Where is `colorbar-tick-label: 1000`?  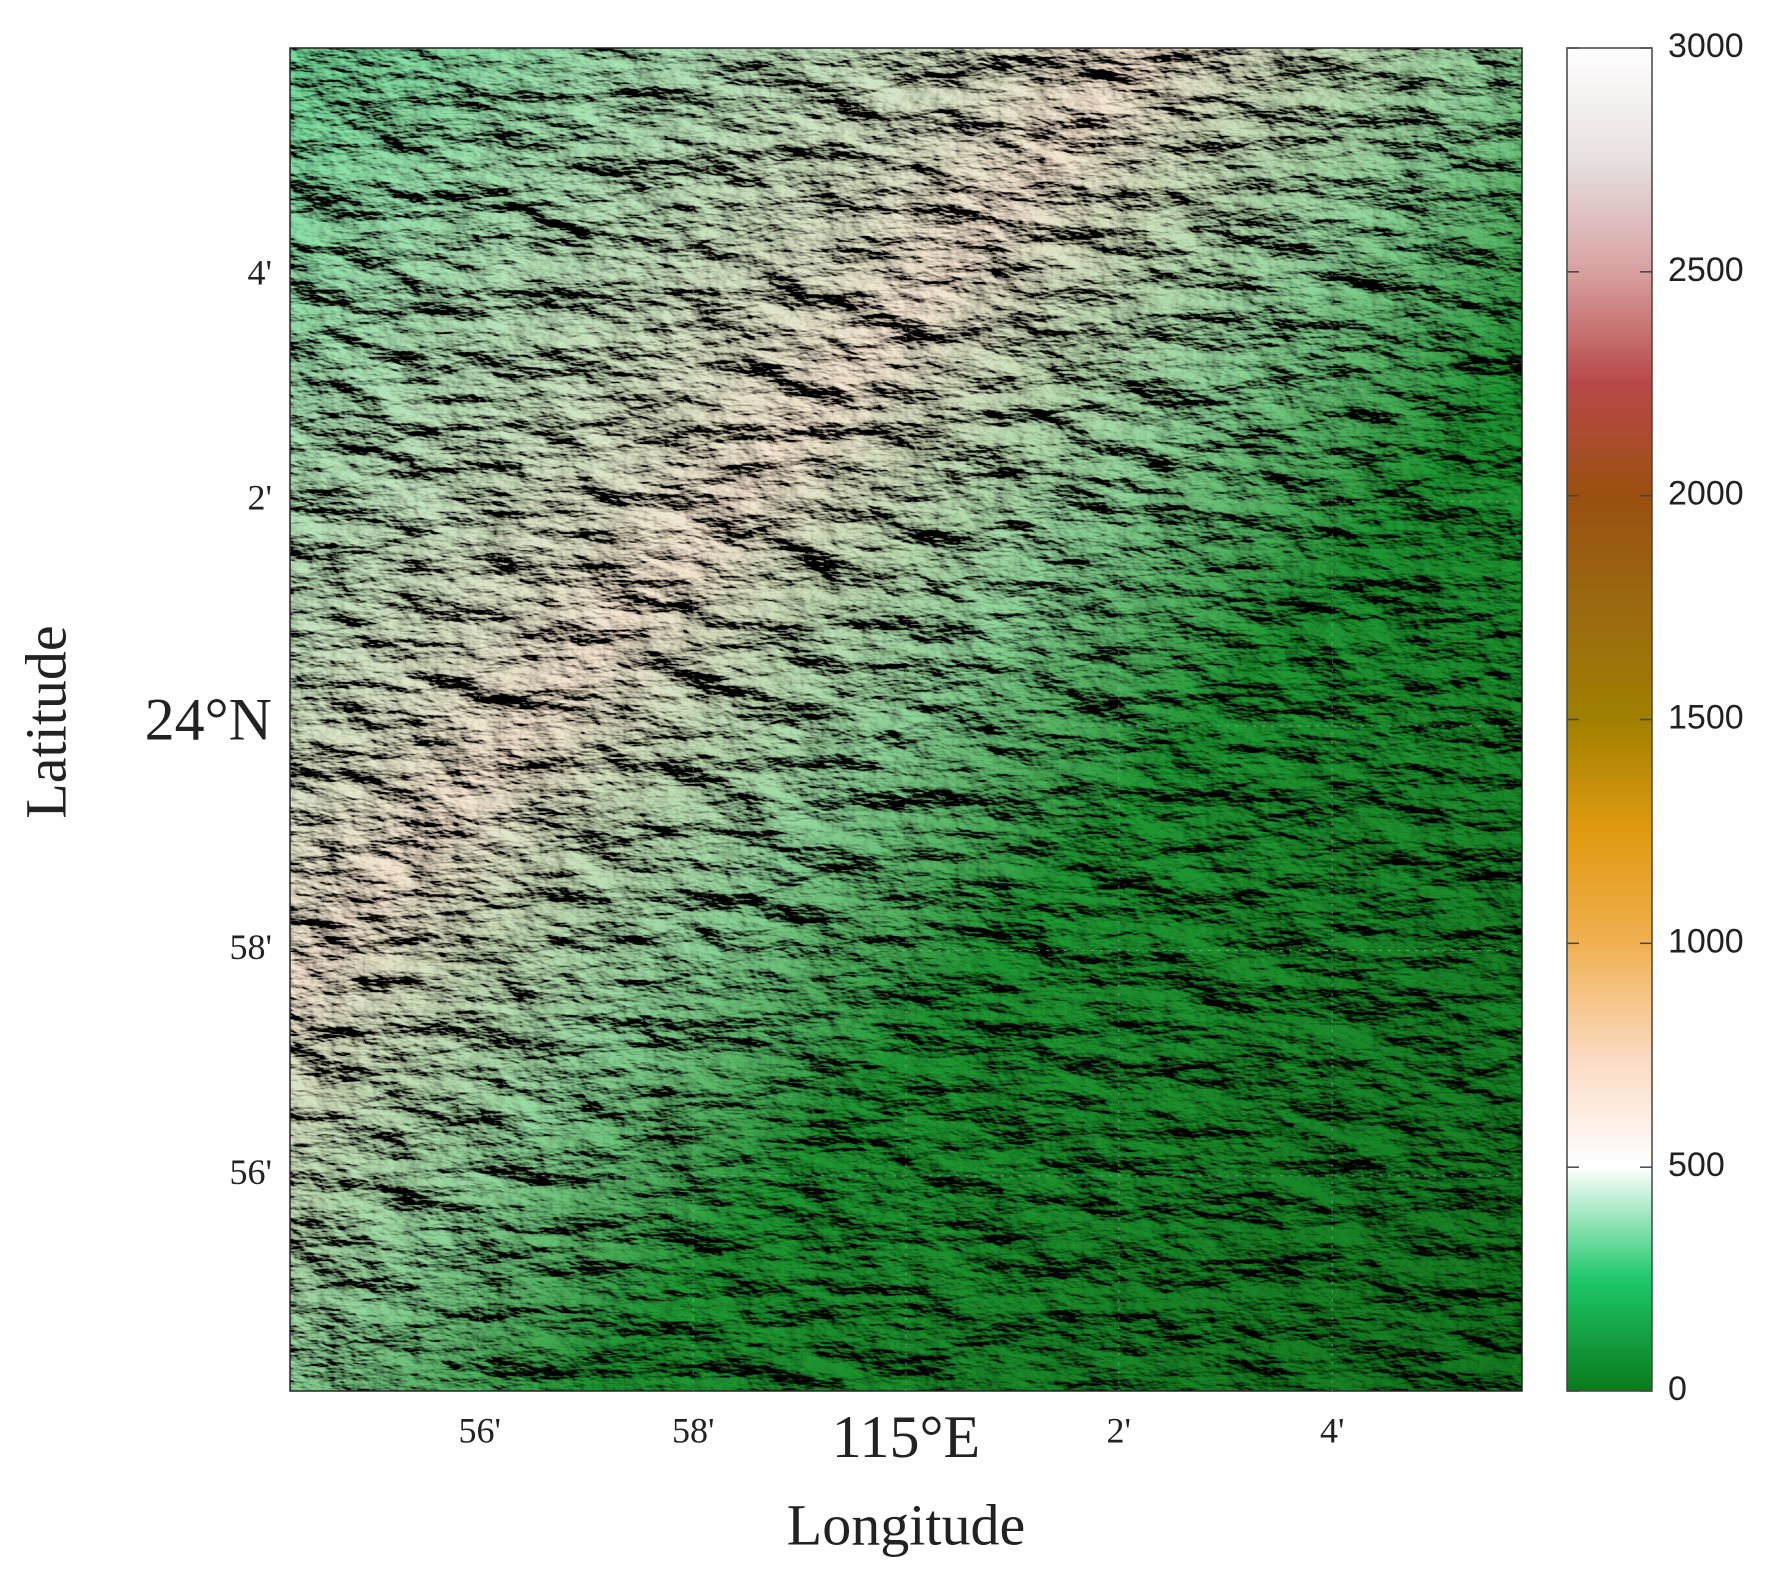
colorbar-tick-label: 1000 is located at coordinates (1706, 941).